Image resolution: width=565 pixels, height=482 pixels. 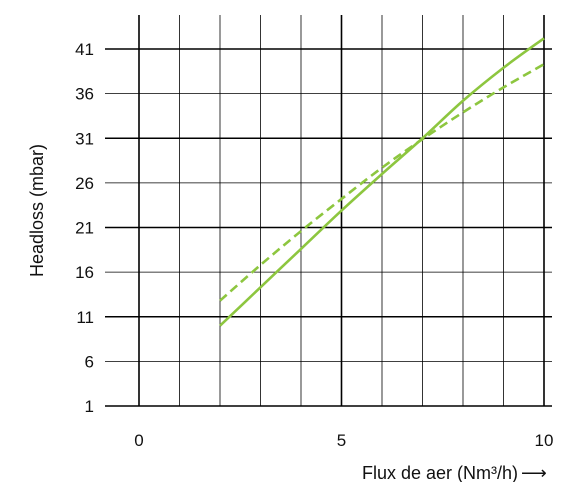 What do you see at coordinates (89, 406) in the screenshot?
I see `y-tick-label: 1` at bounding box center [89, 406].